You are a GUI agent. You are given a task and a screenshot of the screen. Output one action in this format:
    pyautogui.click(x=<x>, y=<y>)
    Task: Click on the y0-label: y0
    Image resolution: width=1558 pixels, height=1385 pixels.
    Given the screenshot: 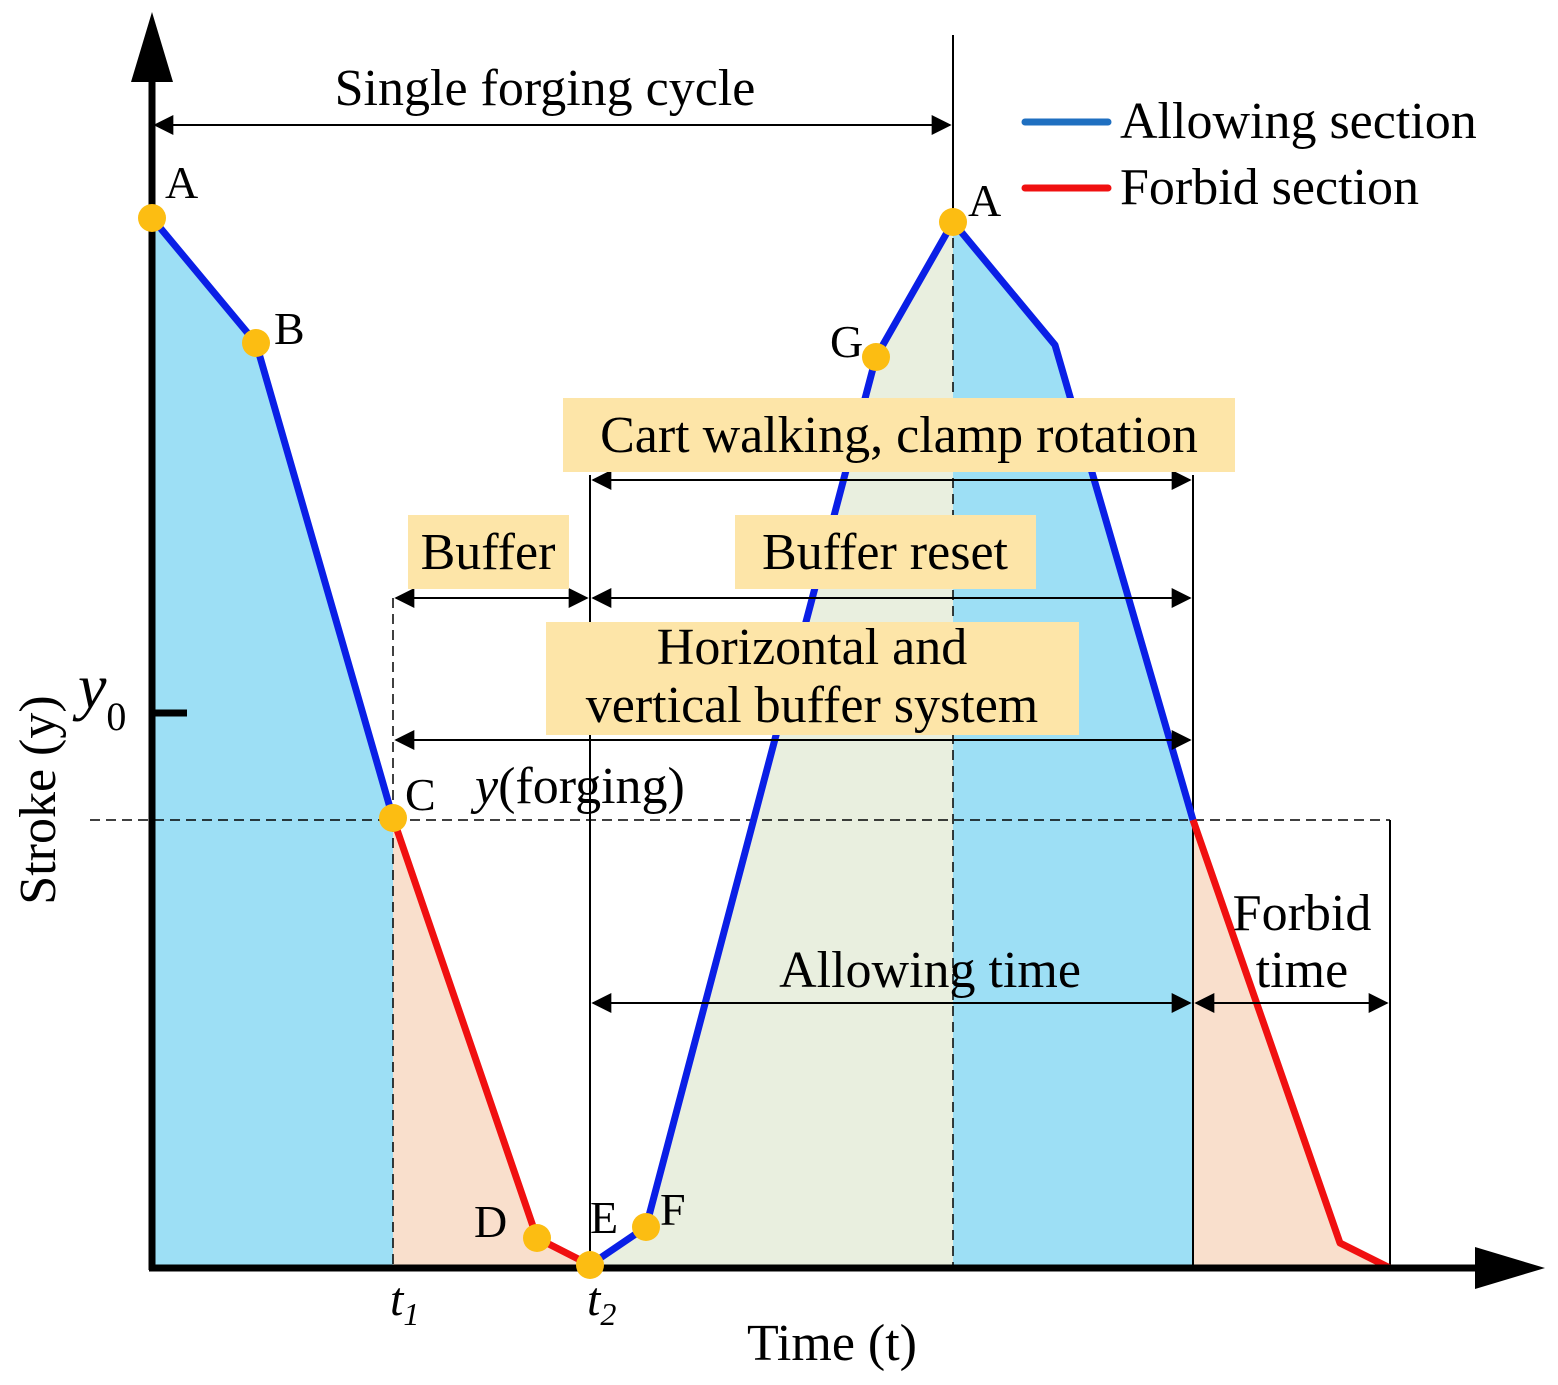 What is the action you would take?
    pyautogui.click(x=99, y=695)
    